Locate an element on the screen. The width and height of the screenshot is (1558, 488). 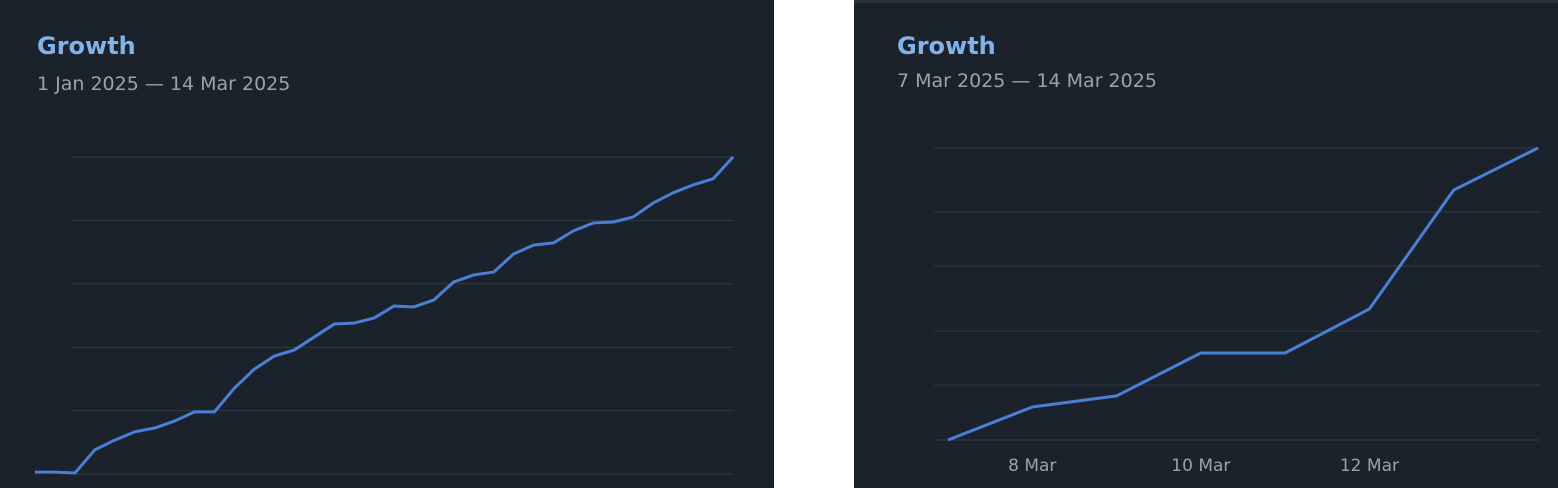
x-tick-label: 12 Mar is located at coordinates (1369, 466).